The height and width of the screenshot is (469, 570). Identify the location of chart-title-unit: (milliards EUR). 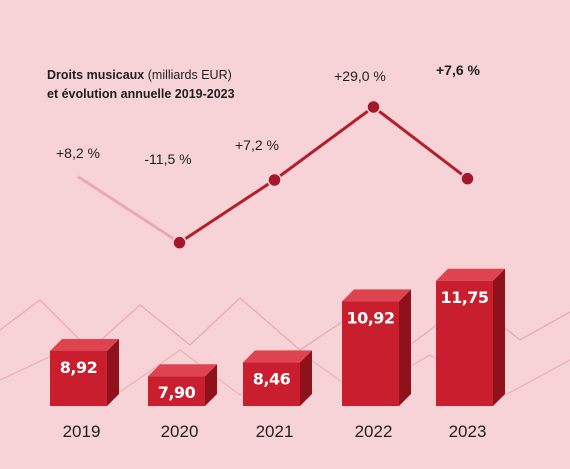
(188, 75).